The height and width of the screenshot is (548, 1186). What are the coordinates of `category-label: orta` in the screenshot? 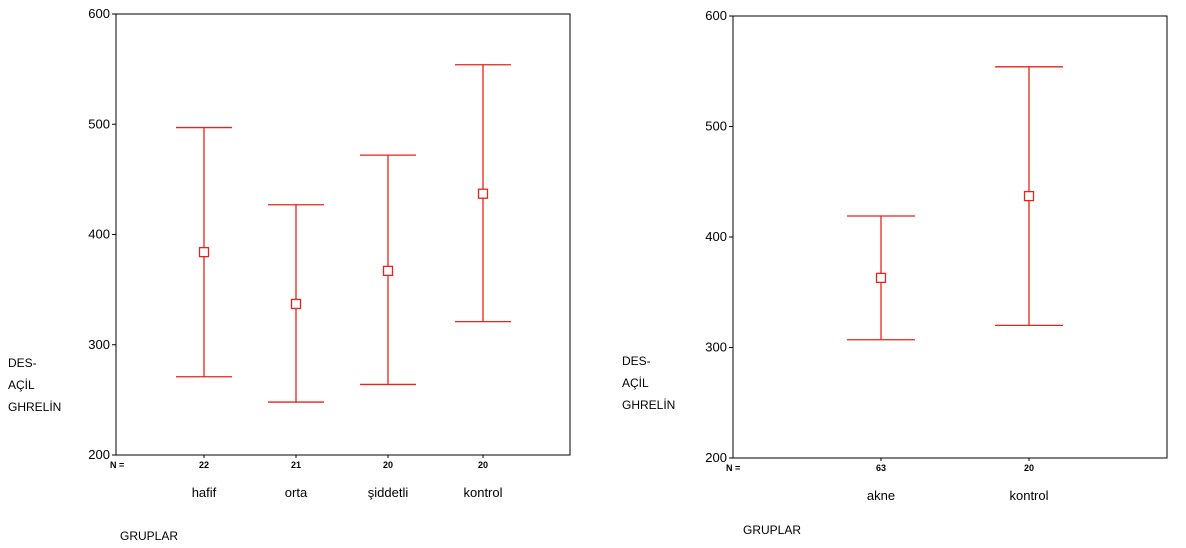 It's located at (296, 492).